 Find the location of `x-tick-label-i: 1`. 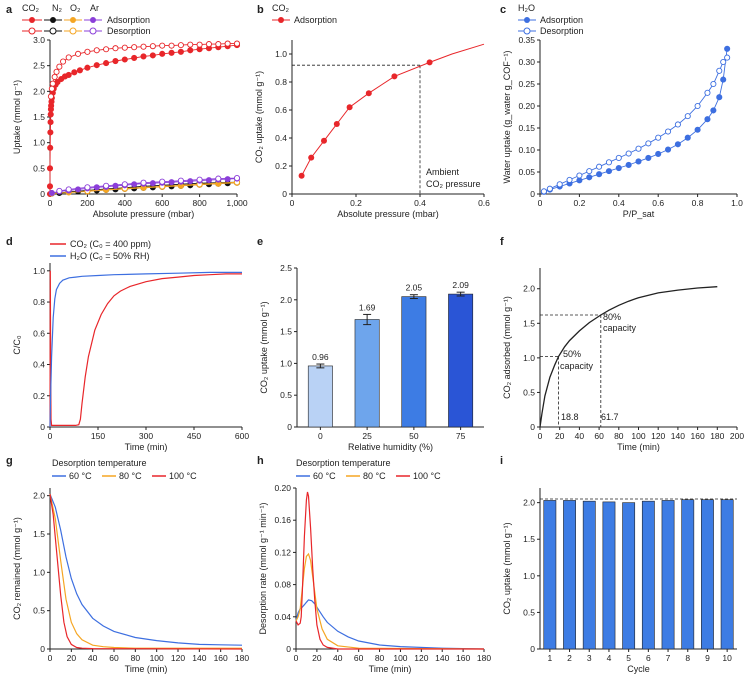

x-tick-label-i: 1 is located at coordinates (549, 658).